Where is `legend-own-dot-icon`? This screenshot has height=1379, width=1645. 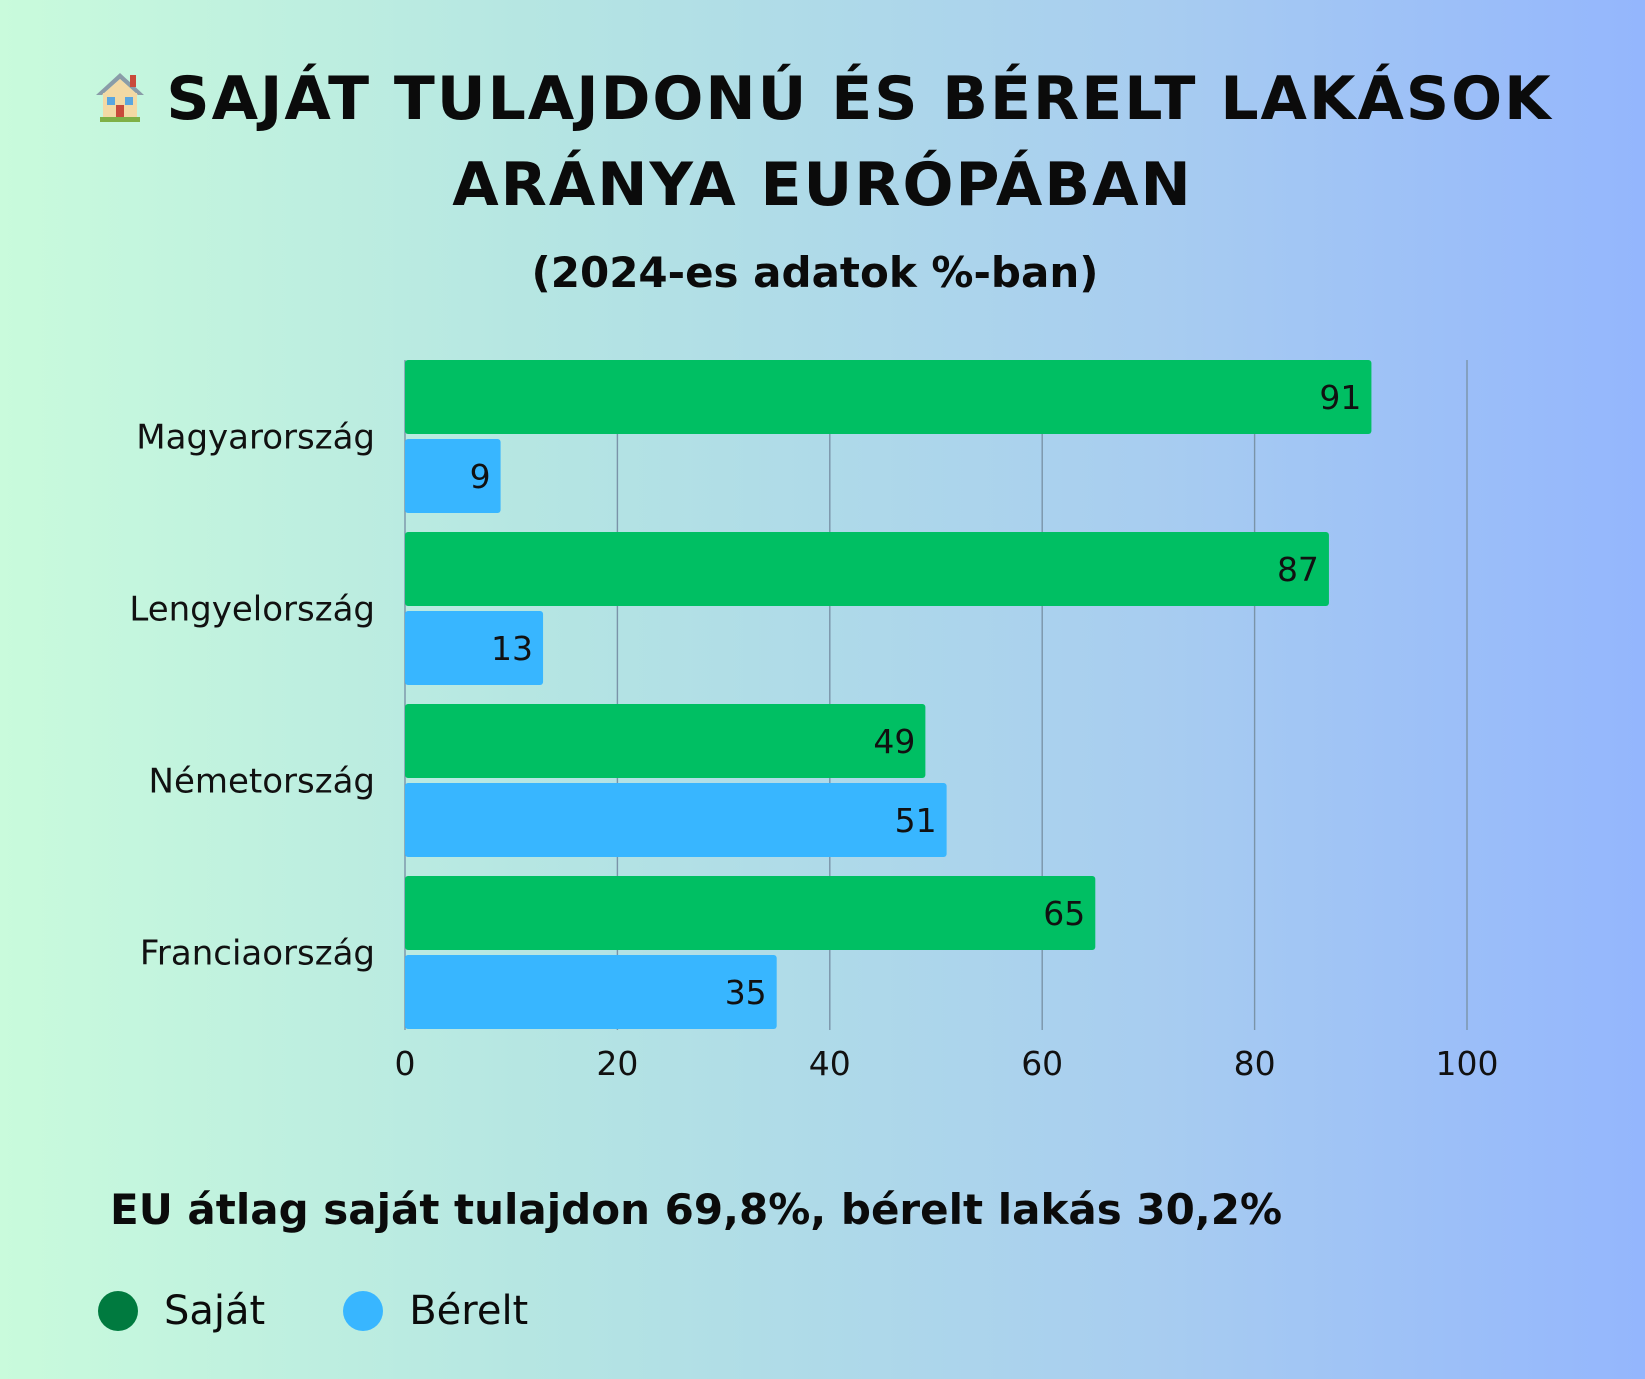
legend-own-dot-icon is located at coordinates (118, 1311).